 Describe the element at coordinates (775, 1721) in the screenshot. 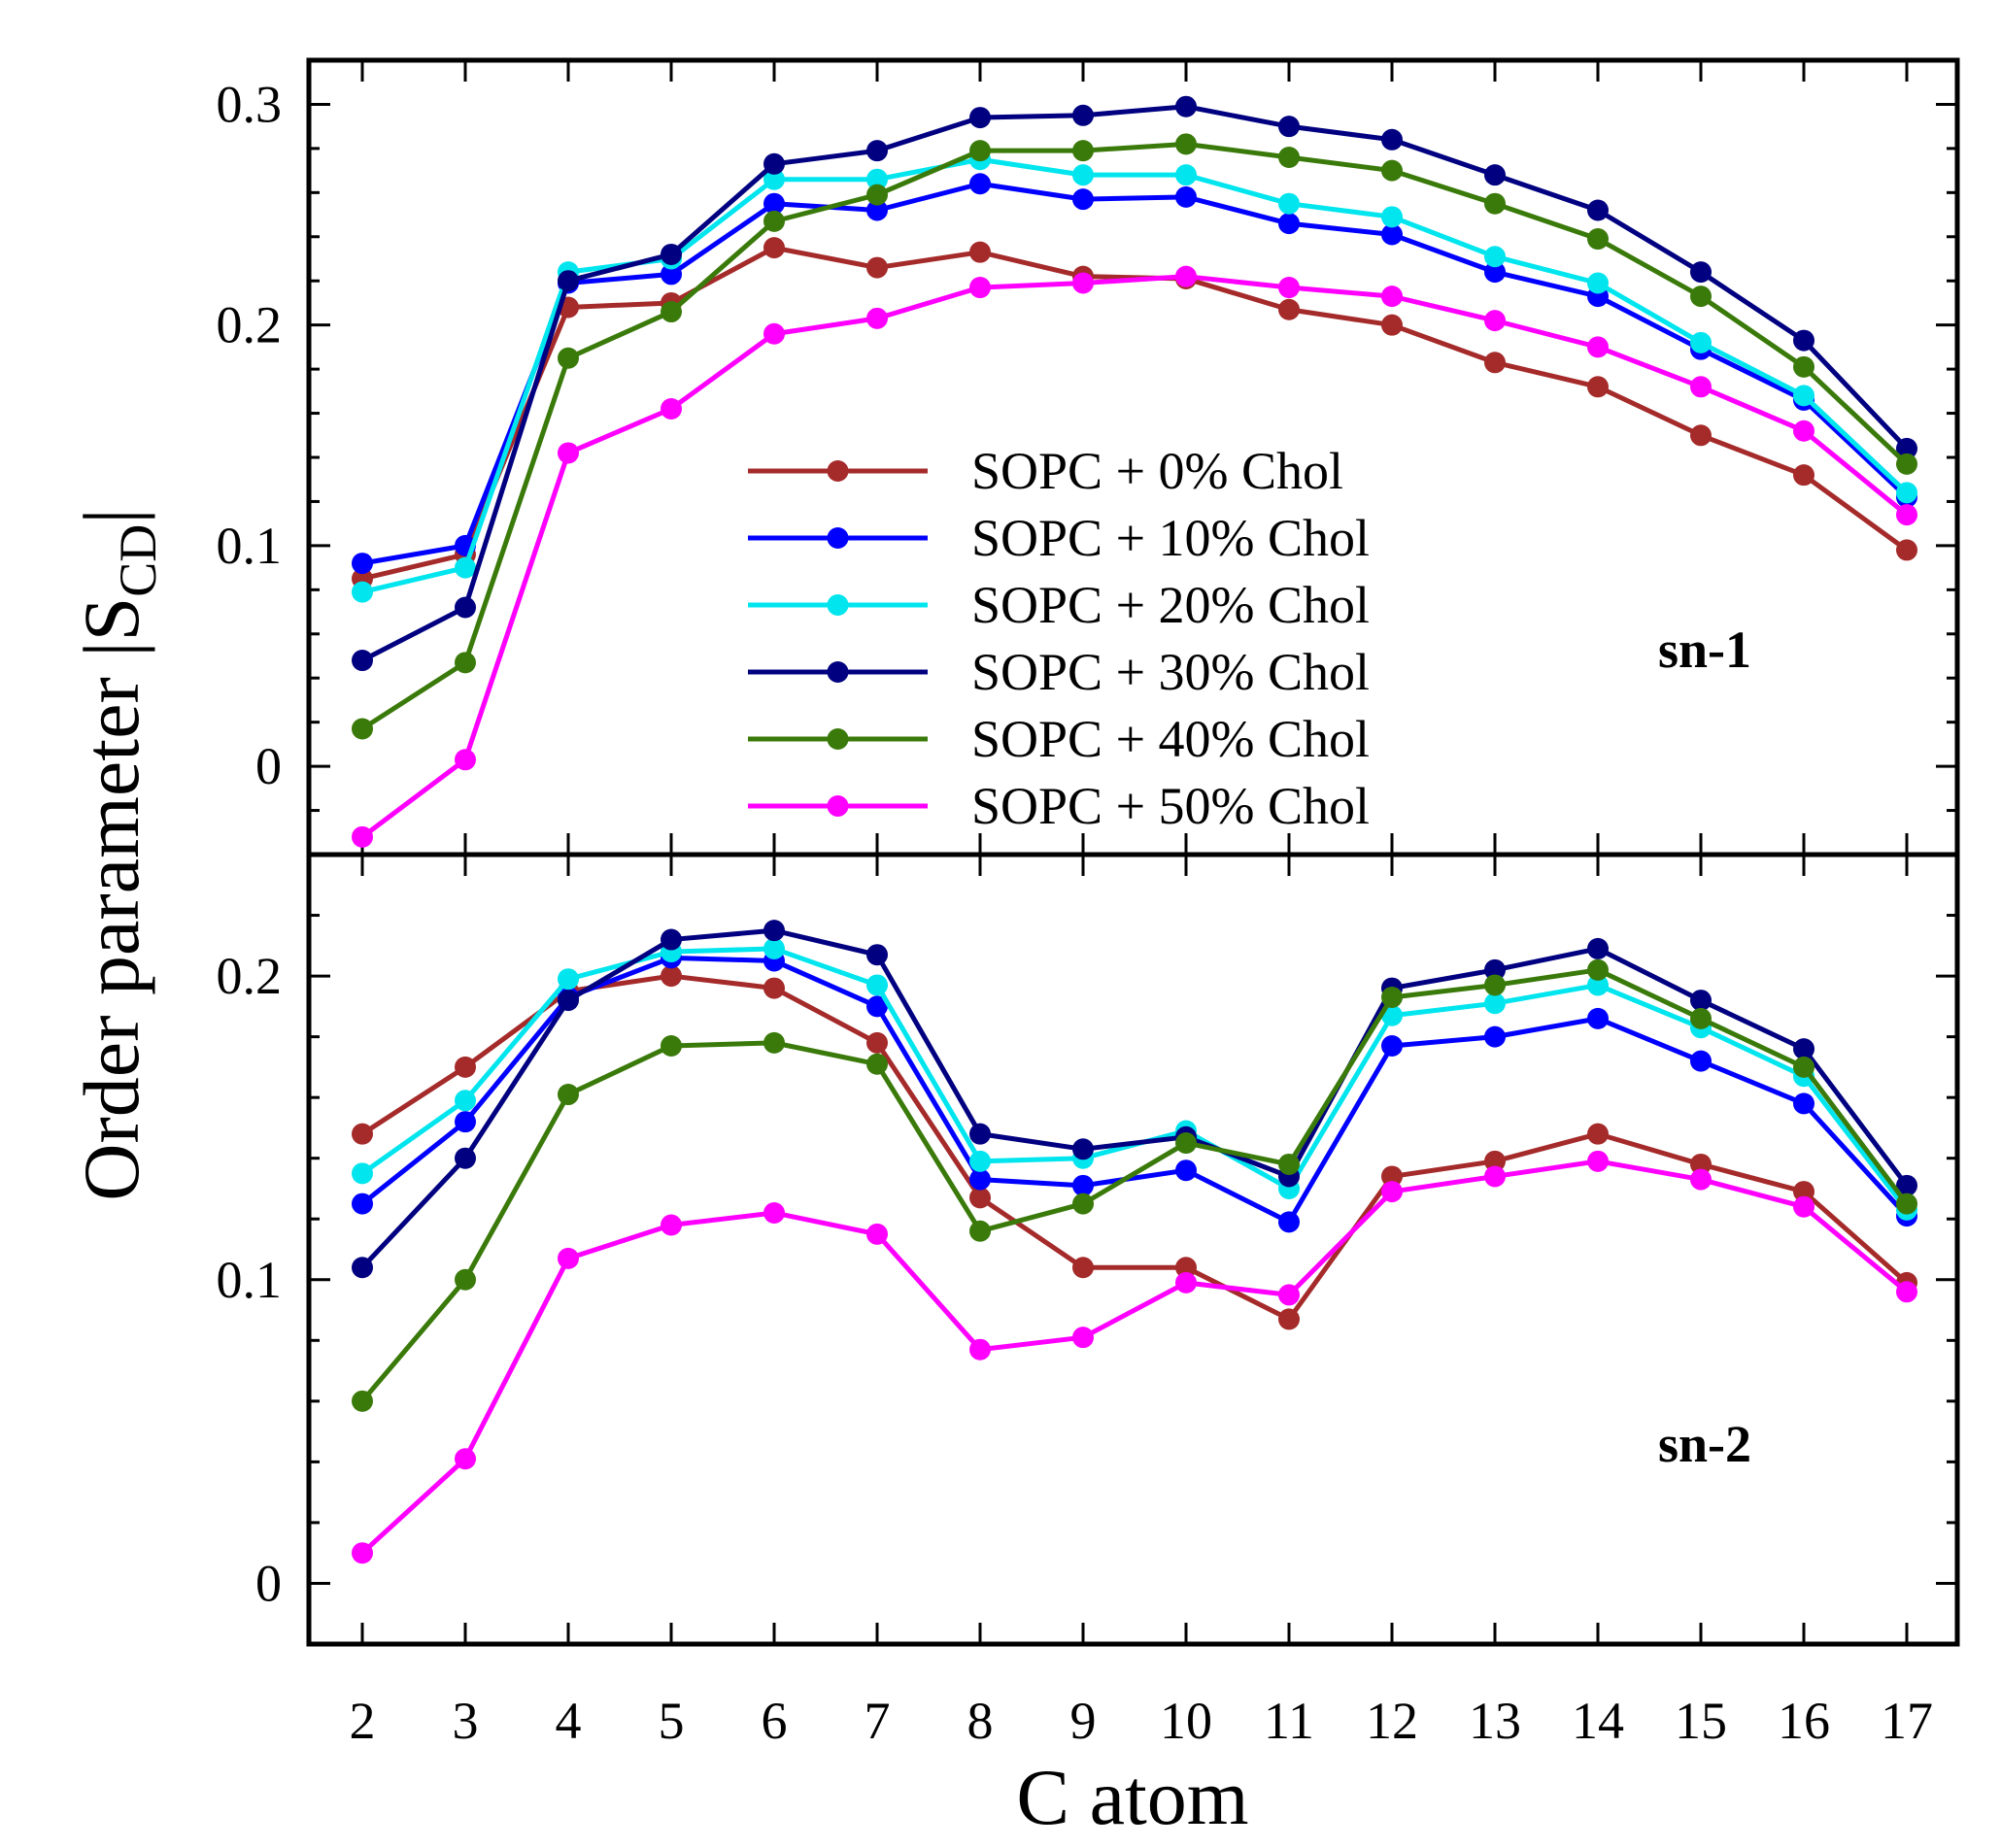

I see `x-tick-label: 6` at that location.